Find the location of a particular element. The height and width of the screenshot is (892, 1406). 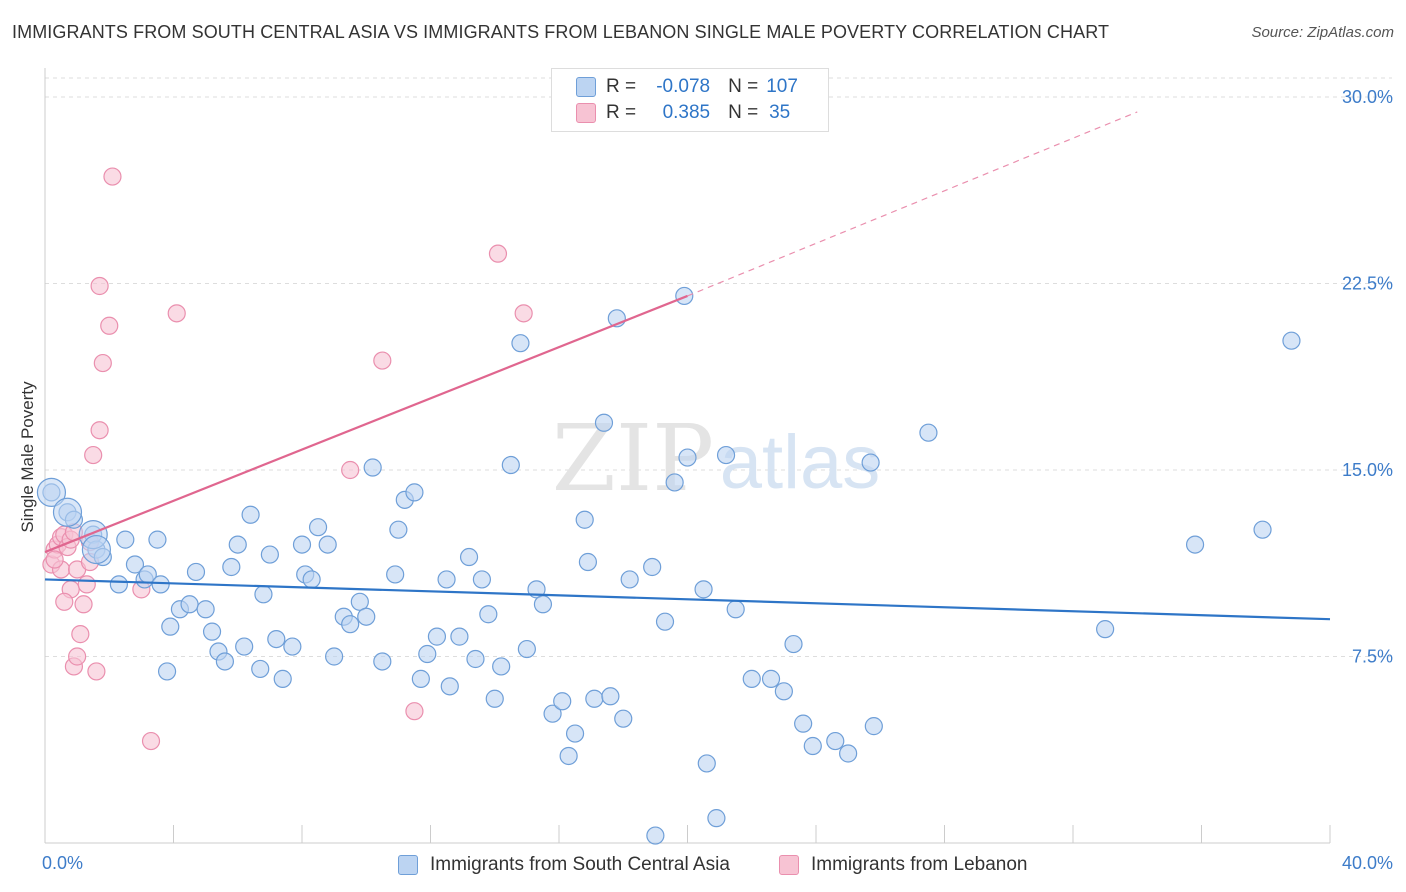

legend-item-south-central-asia: Immigrants from South Central Asia is located at coordinates (564, 865).